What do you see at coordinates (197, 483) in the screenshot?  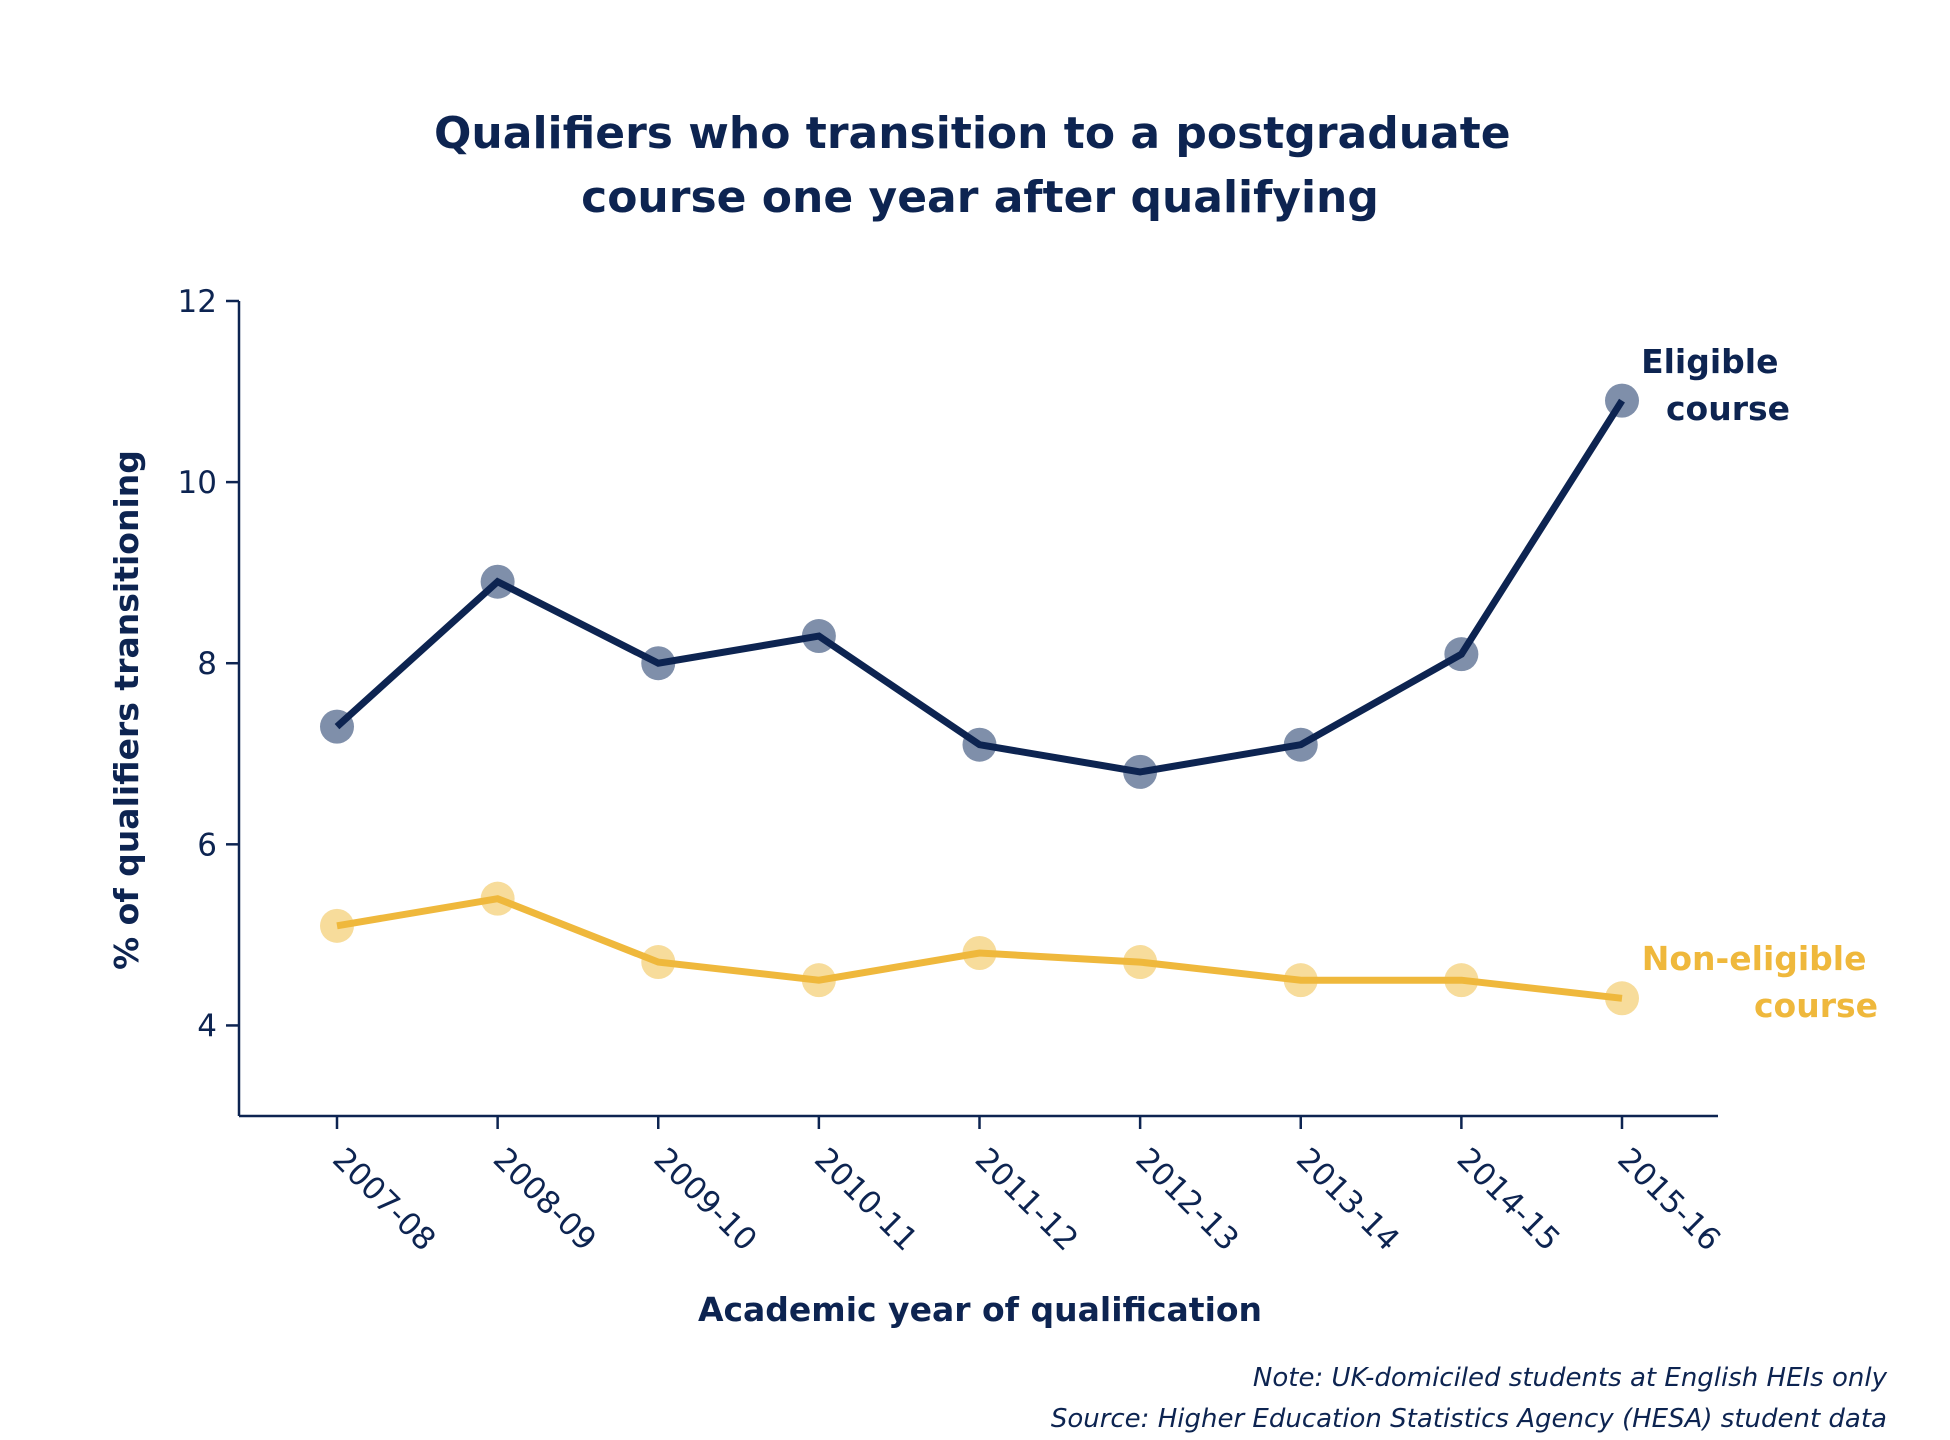 I see `y-tick-label: 10` at bounding box center [197, 483].